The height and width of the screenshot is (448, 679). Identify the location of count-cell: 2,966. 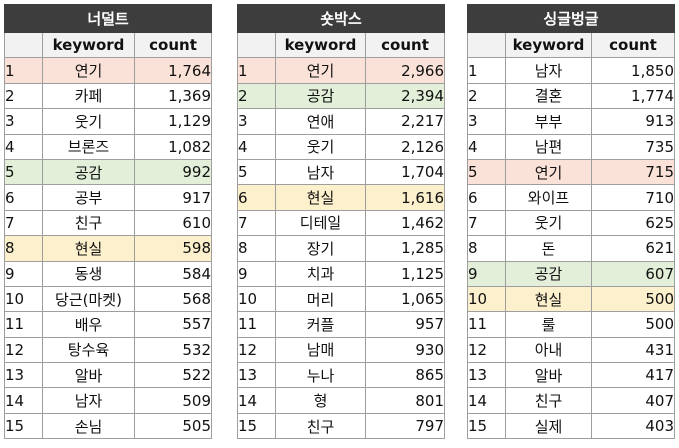
(405, 70).